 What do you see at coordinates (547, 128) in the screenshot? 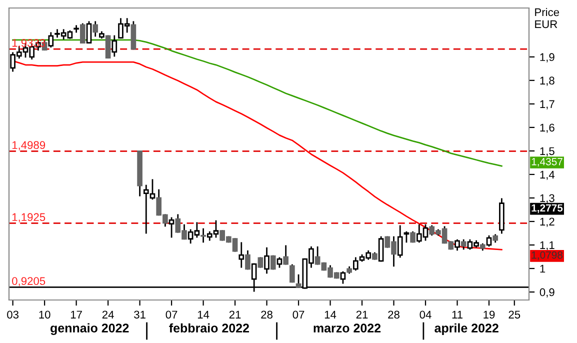
I see `y-tick-label: 1,6` at bounding box center [547, 128].